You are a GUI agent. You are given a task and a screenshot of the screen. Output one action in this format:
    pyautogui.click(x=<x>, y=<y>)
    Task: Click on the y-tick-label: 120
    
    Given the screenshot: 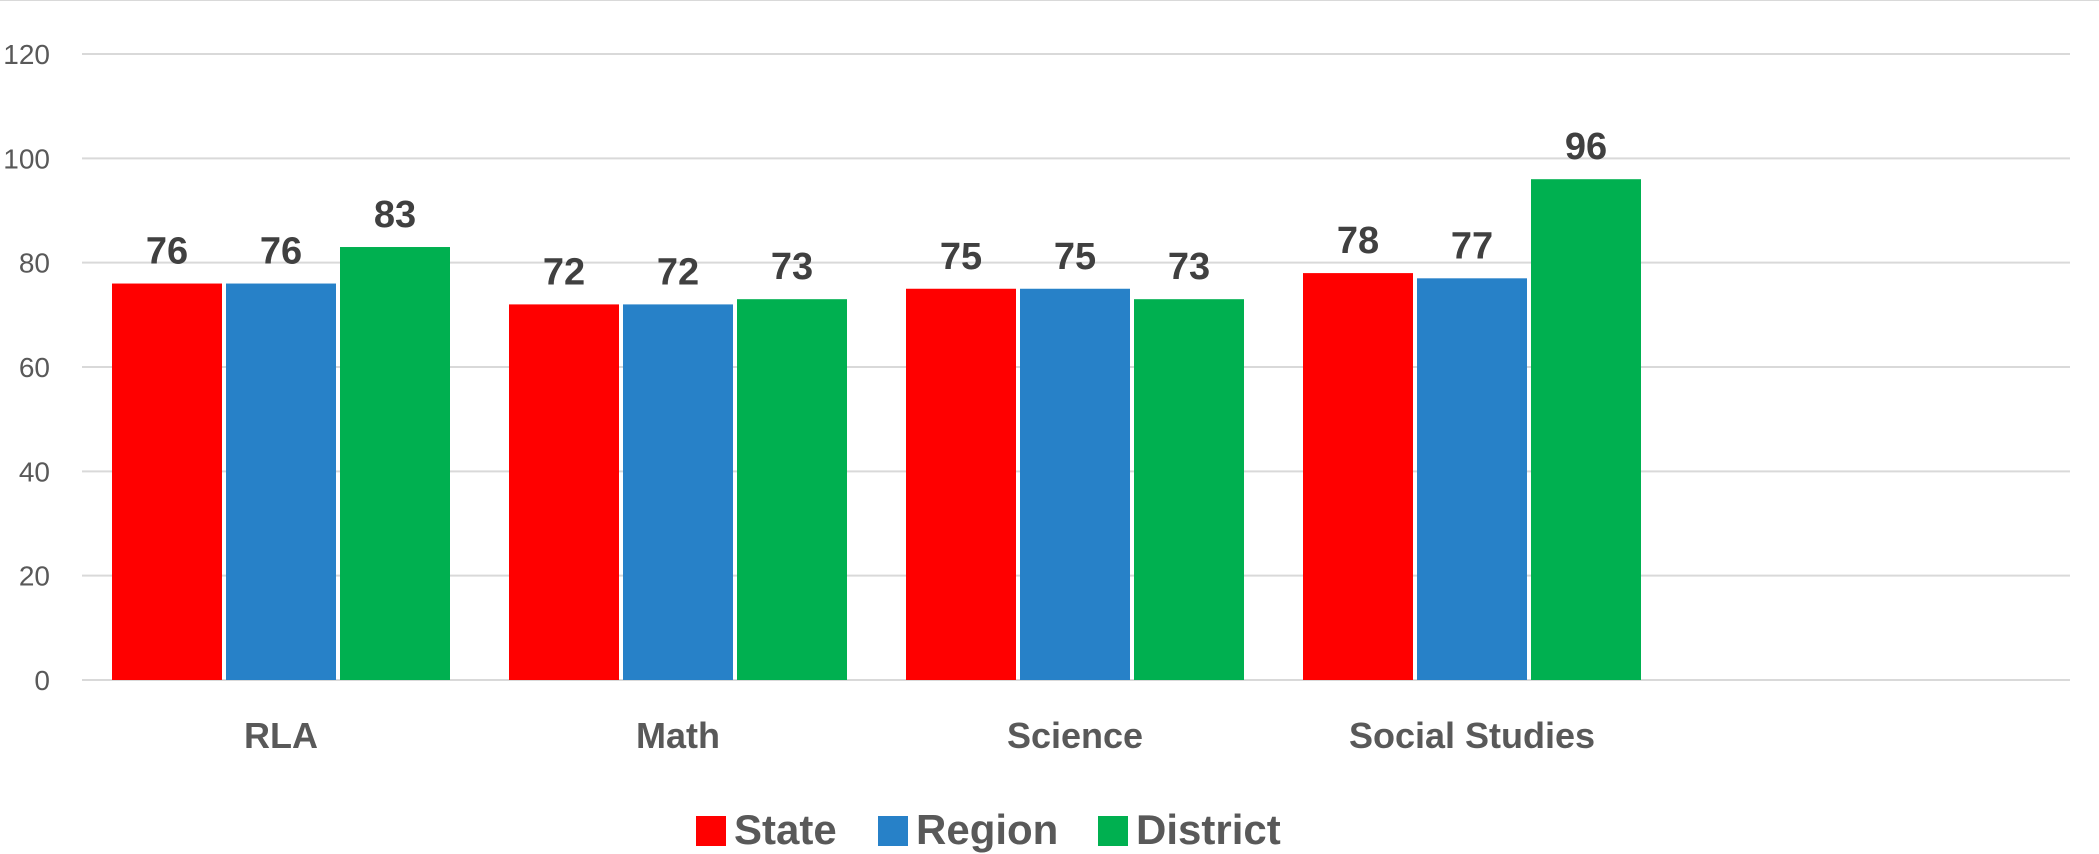 What is the action you would take?
    pyautogui.click(x=26, y=54)
    